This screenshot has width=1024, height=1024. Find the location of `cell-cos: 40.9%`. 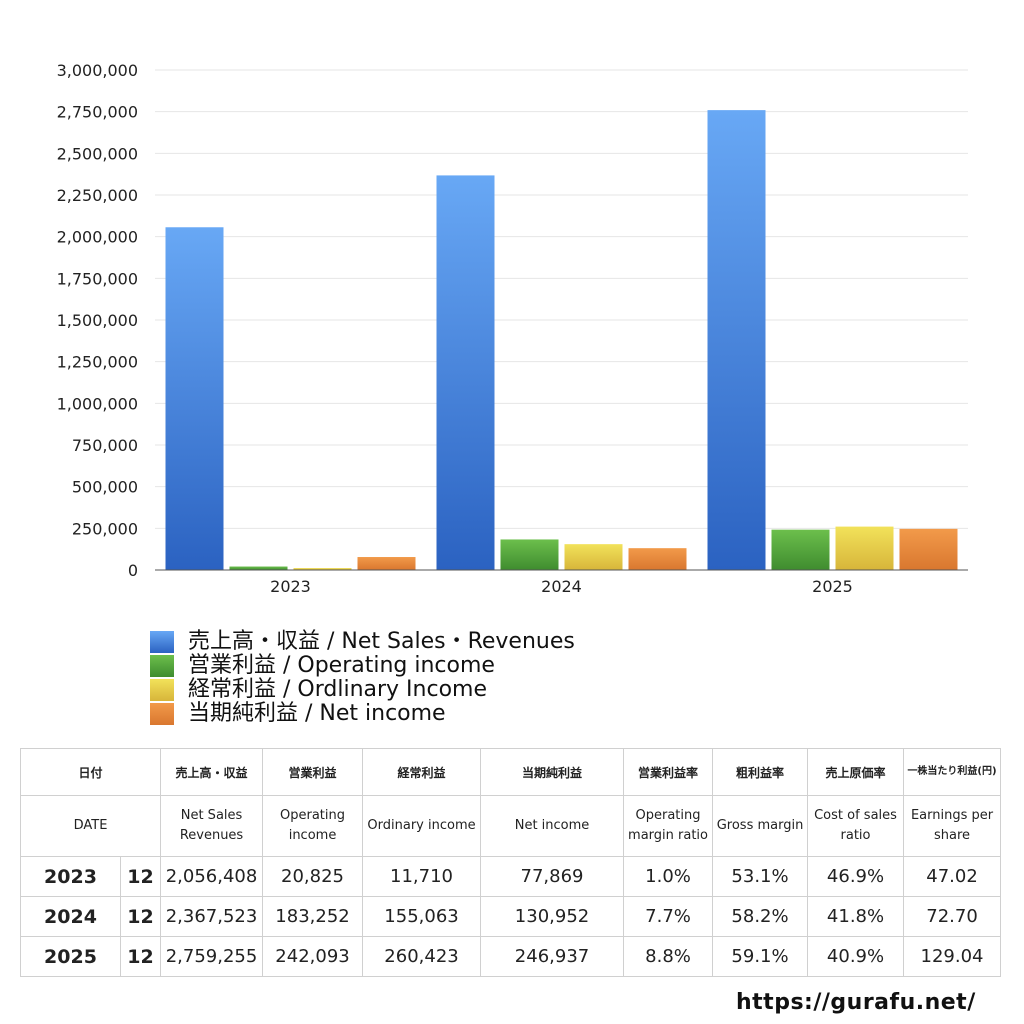

cell-cos: 40.9% is located at coordinates (856, 956).